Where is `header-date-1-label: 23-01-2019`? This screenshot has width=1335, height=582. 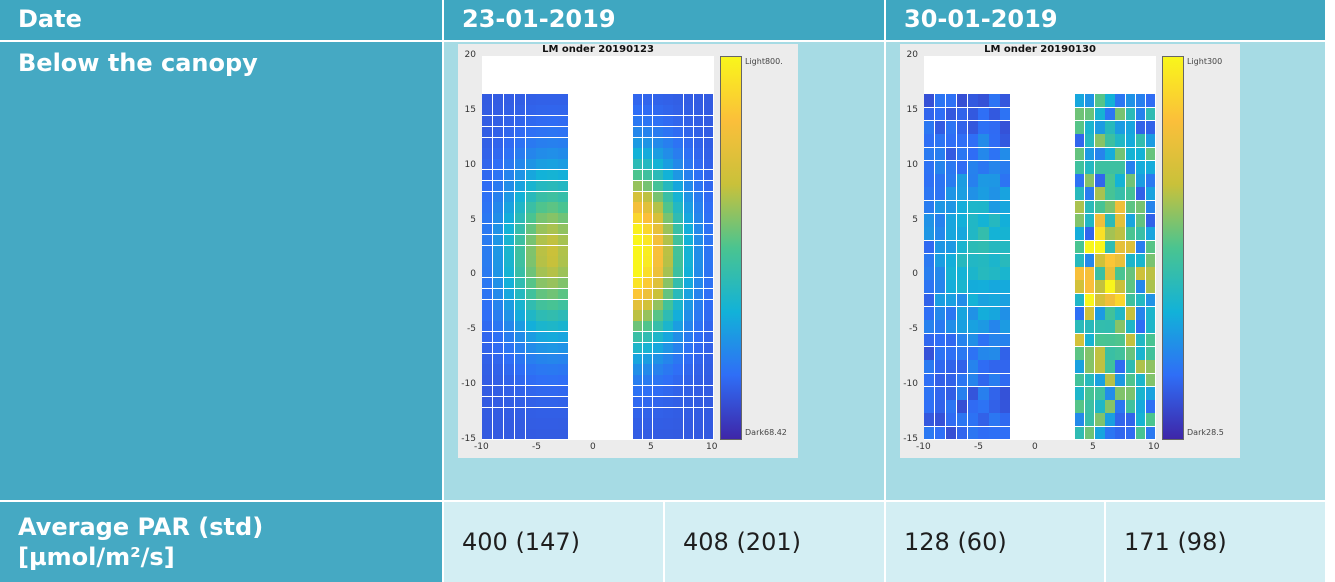
header-date-1-label: 23-01-2019 is located at coordinates (539, 19).